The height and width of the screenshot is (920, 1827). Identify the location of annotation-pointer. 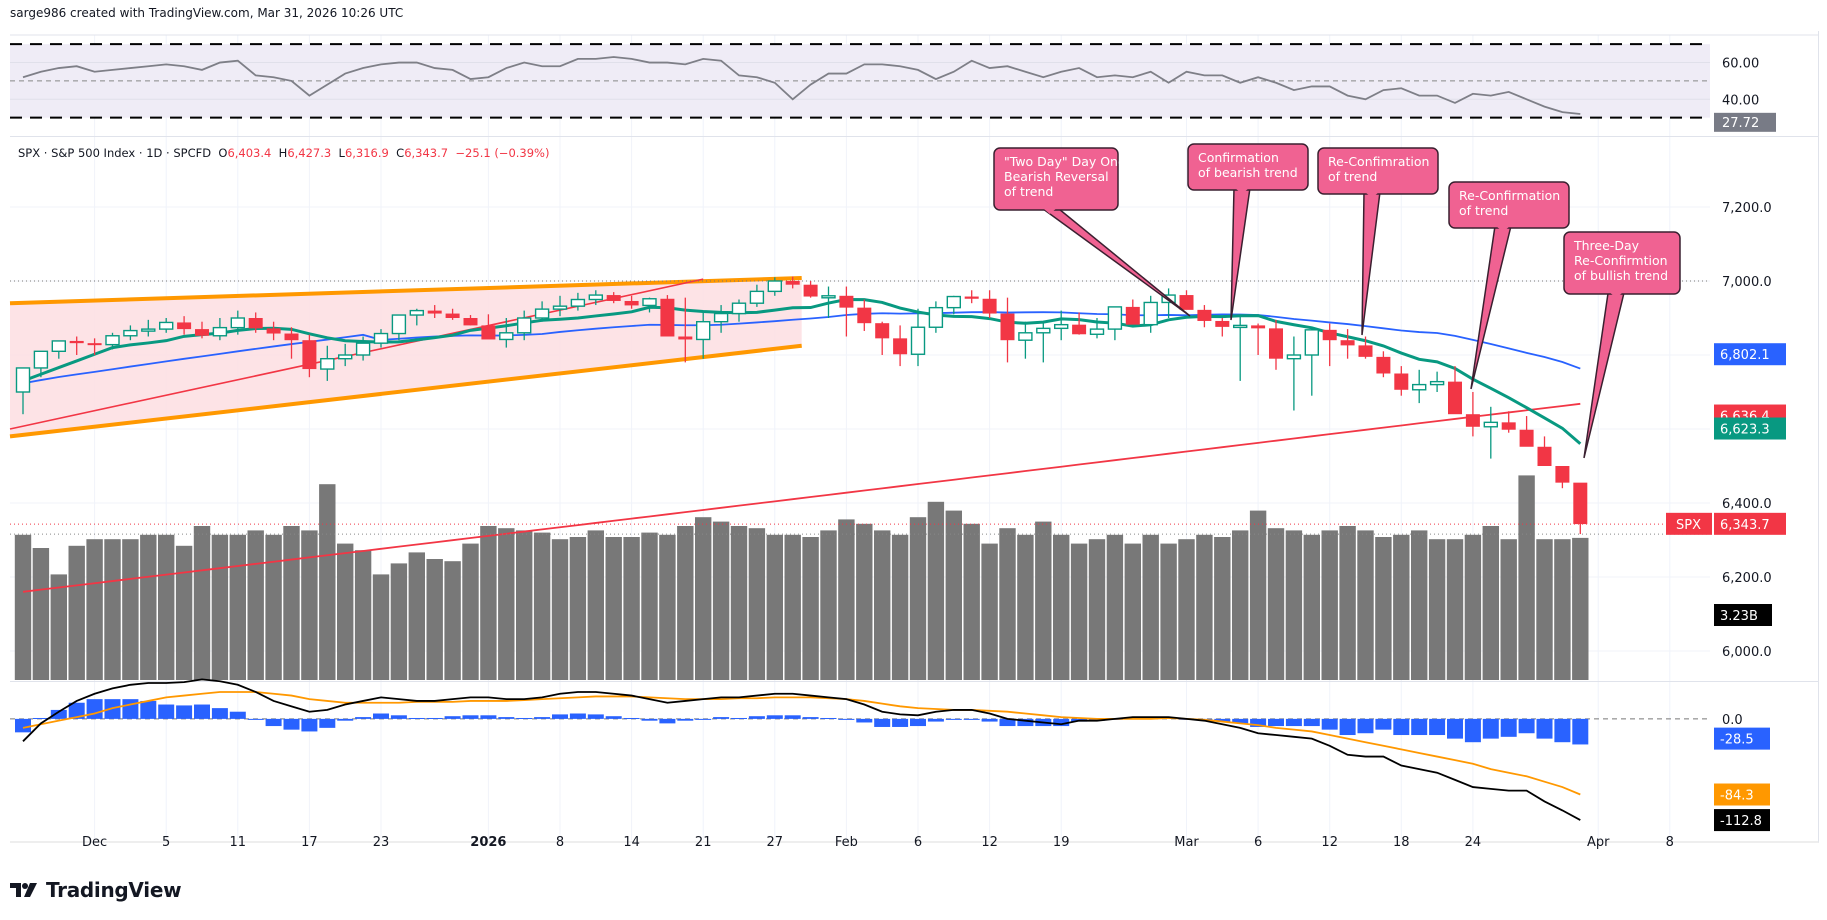
(1240, 254).